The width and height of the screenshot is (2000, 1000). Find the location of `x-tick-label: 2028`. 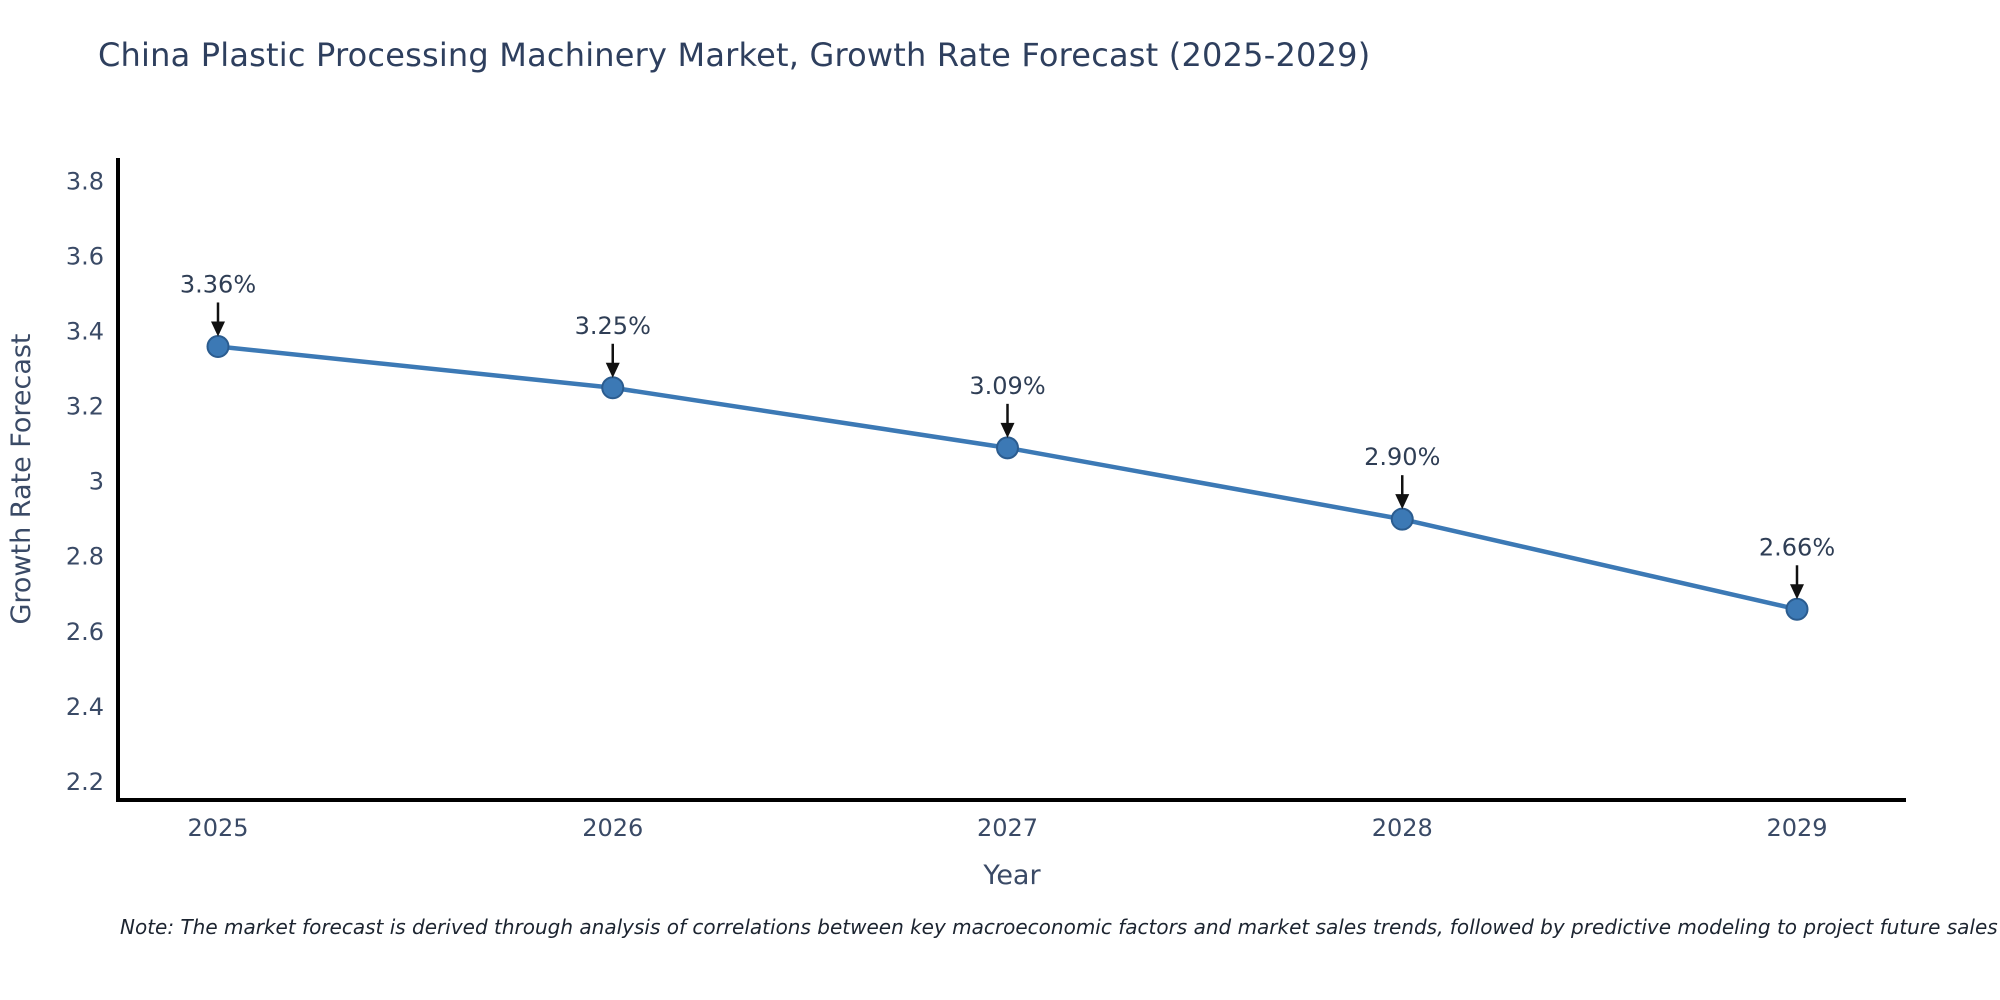

x-tick-label: 2028 is located at coordinates (1402, 828).